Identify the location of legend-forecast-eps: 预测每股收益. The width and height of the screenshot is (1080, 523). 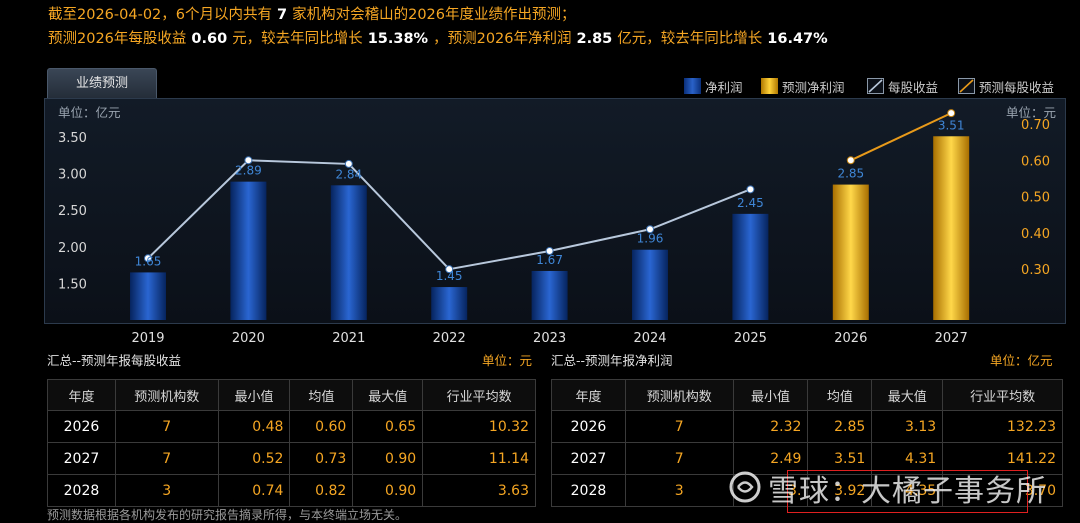
(1006, 86).